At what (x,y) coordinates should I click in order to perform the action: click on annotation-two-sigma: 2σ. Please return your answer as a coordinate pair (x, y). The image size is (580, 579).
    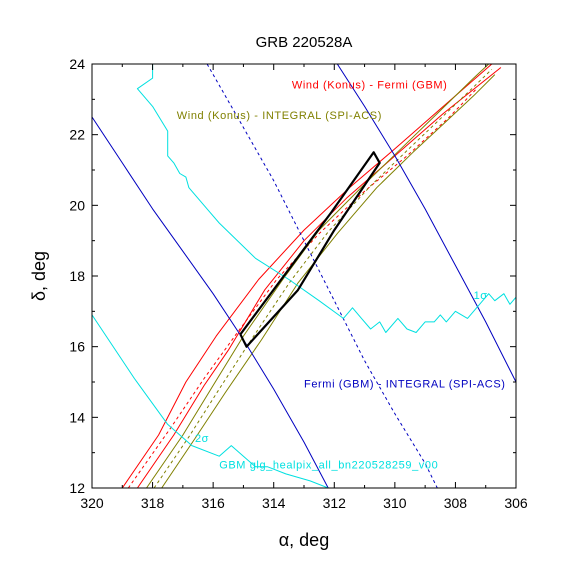
    Looking at the image, I should click on (202, 439).